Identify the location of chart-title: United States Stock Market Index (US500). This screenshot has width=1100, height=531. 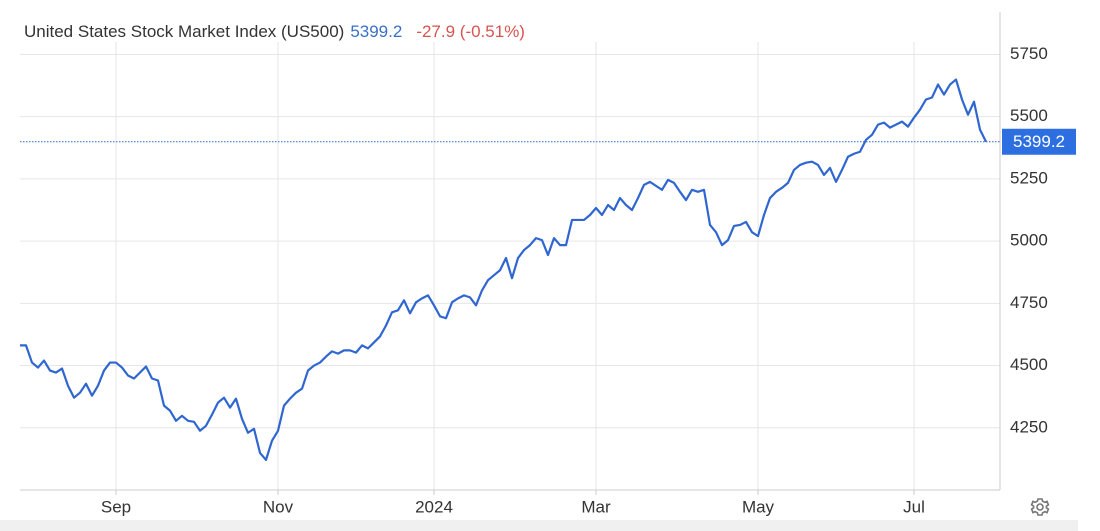
(184, 31).